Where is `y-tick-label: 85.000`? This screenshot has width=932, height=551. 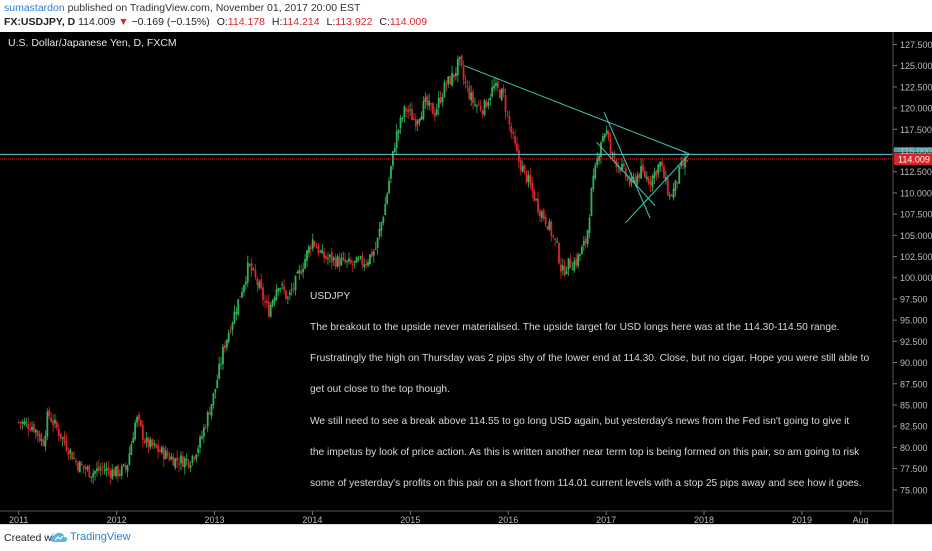
y-tick-label: 85.000 is located at coordinates (914, 405).